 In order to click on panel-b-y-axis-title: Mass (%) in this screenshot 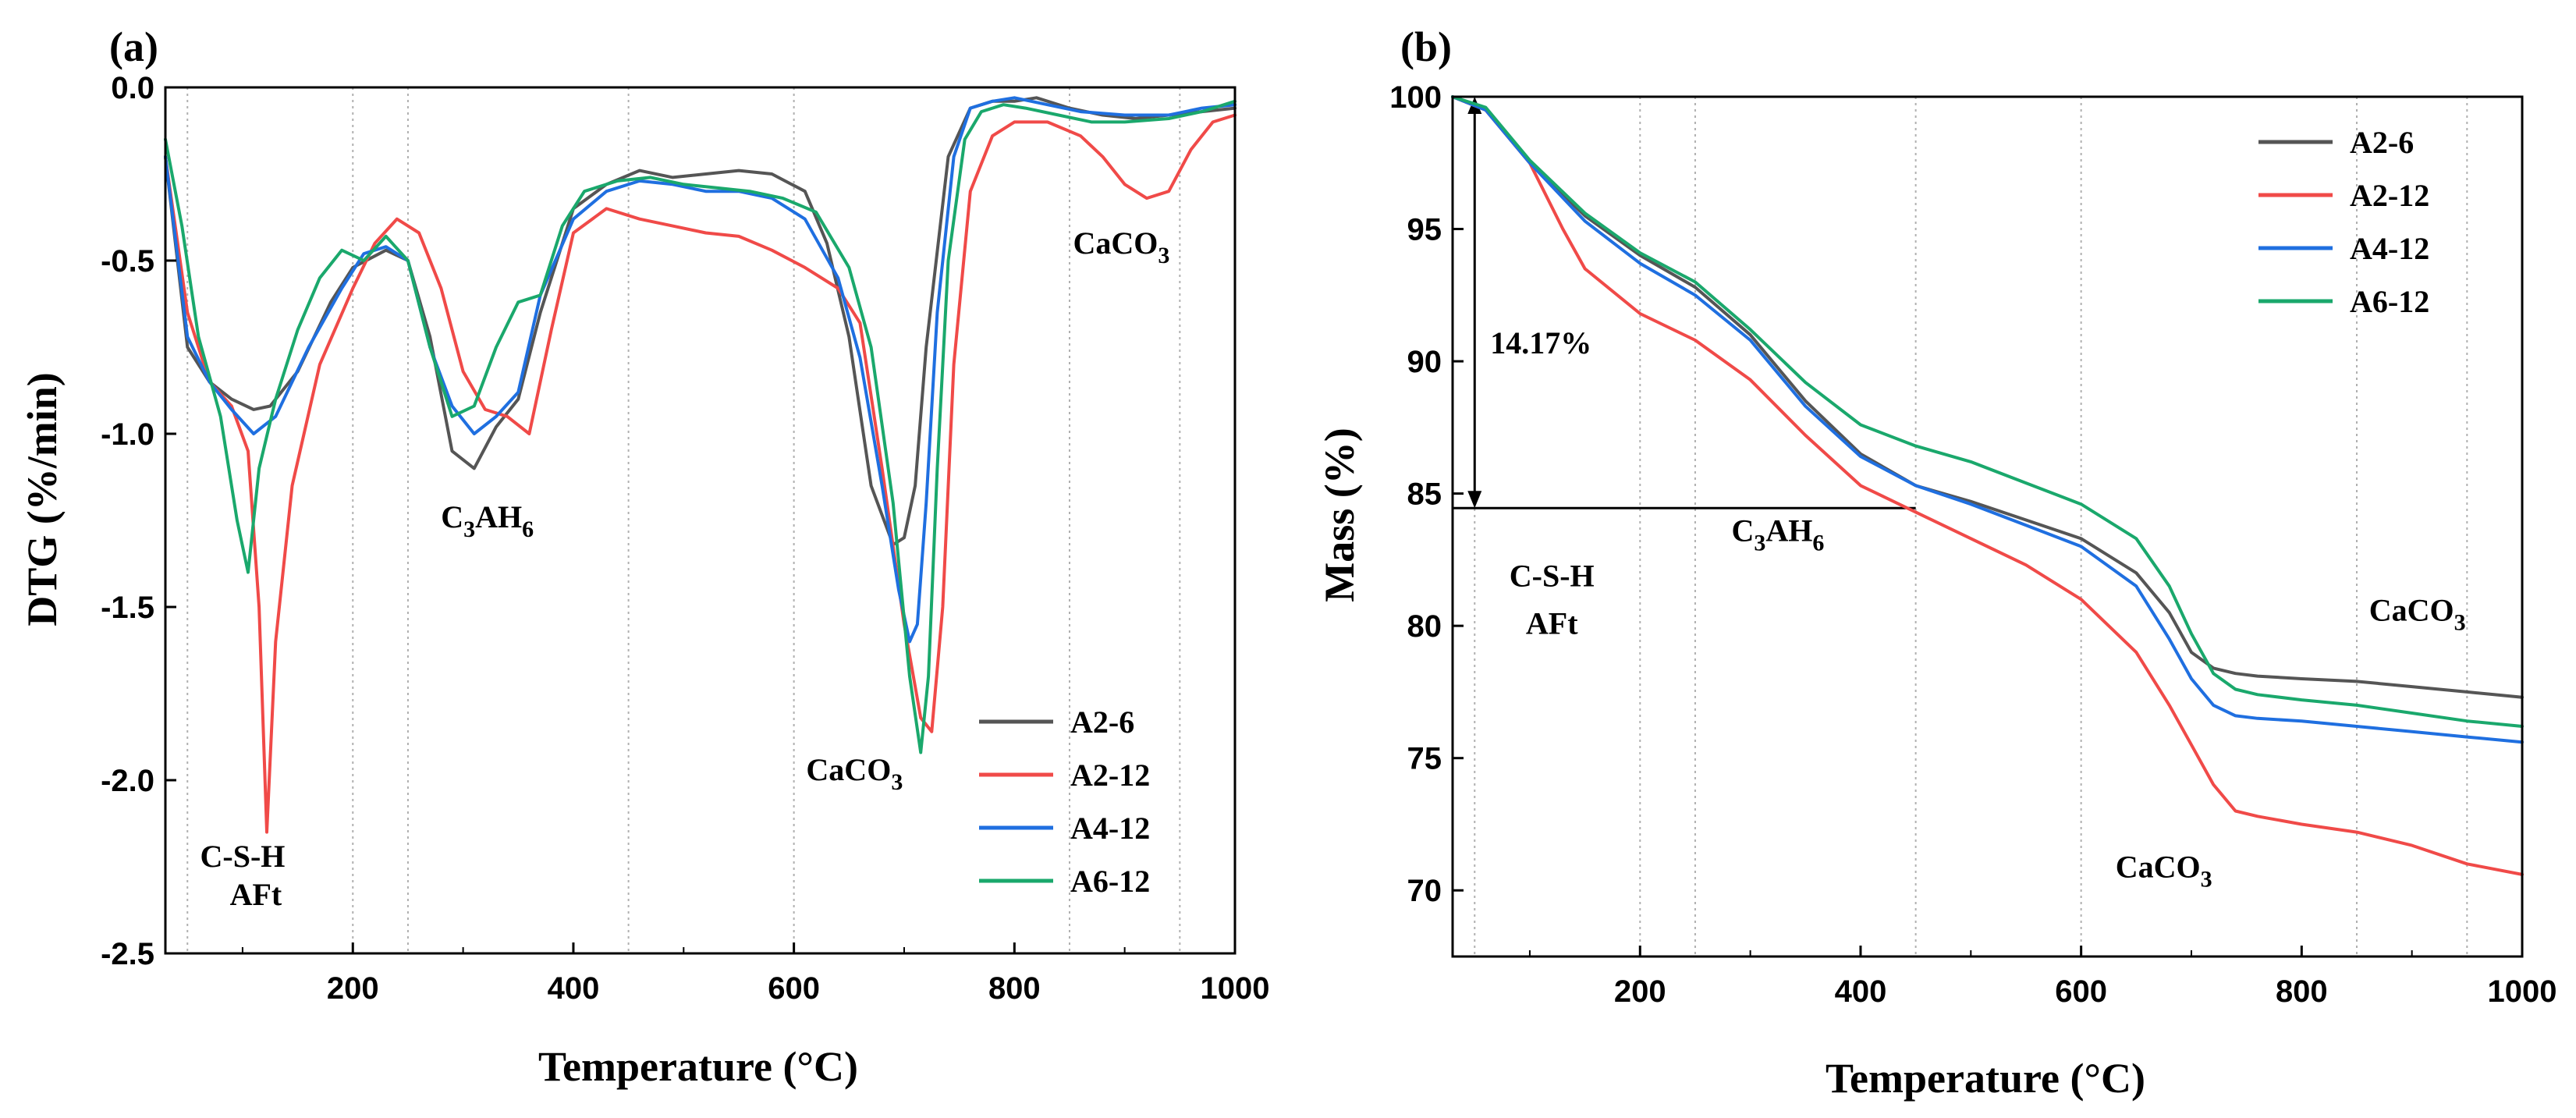, I will do `click(1339, 515)`.